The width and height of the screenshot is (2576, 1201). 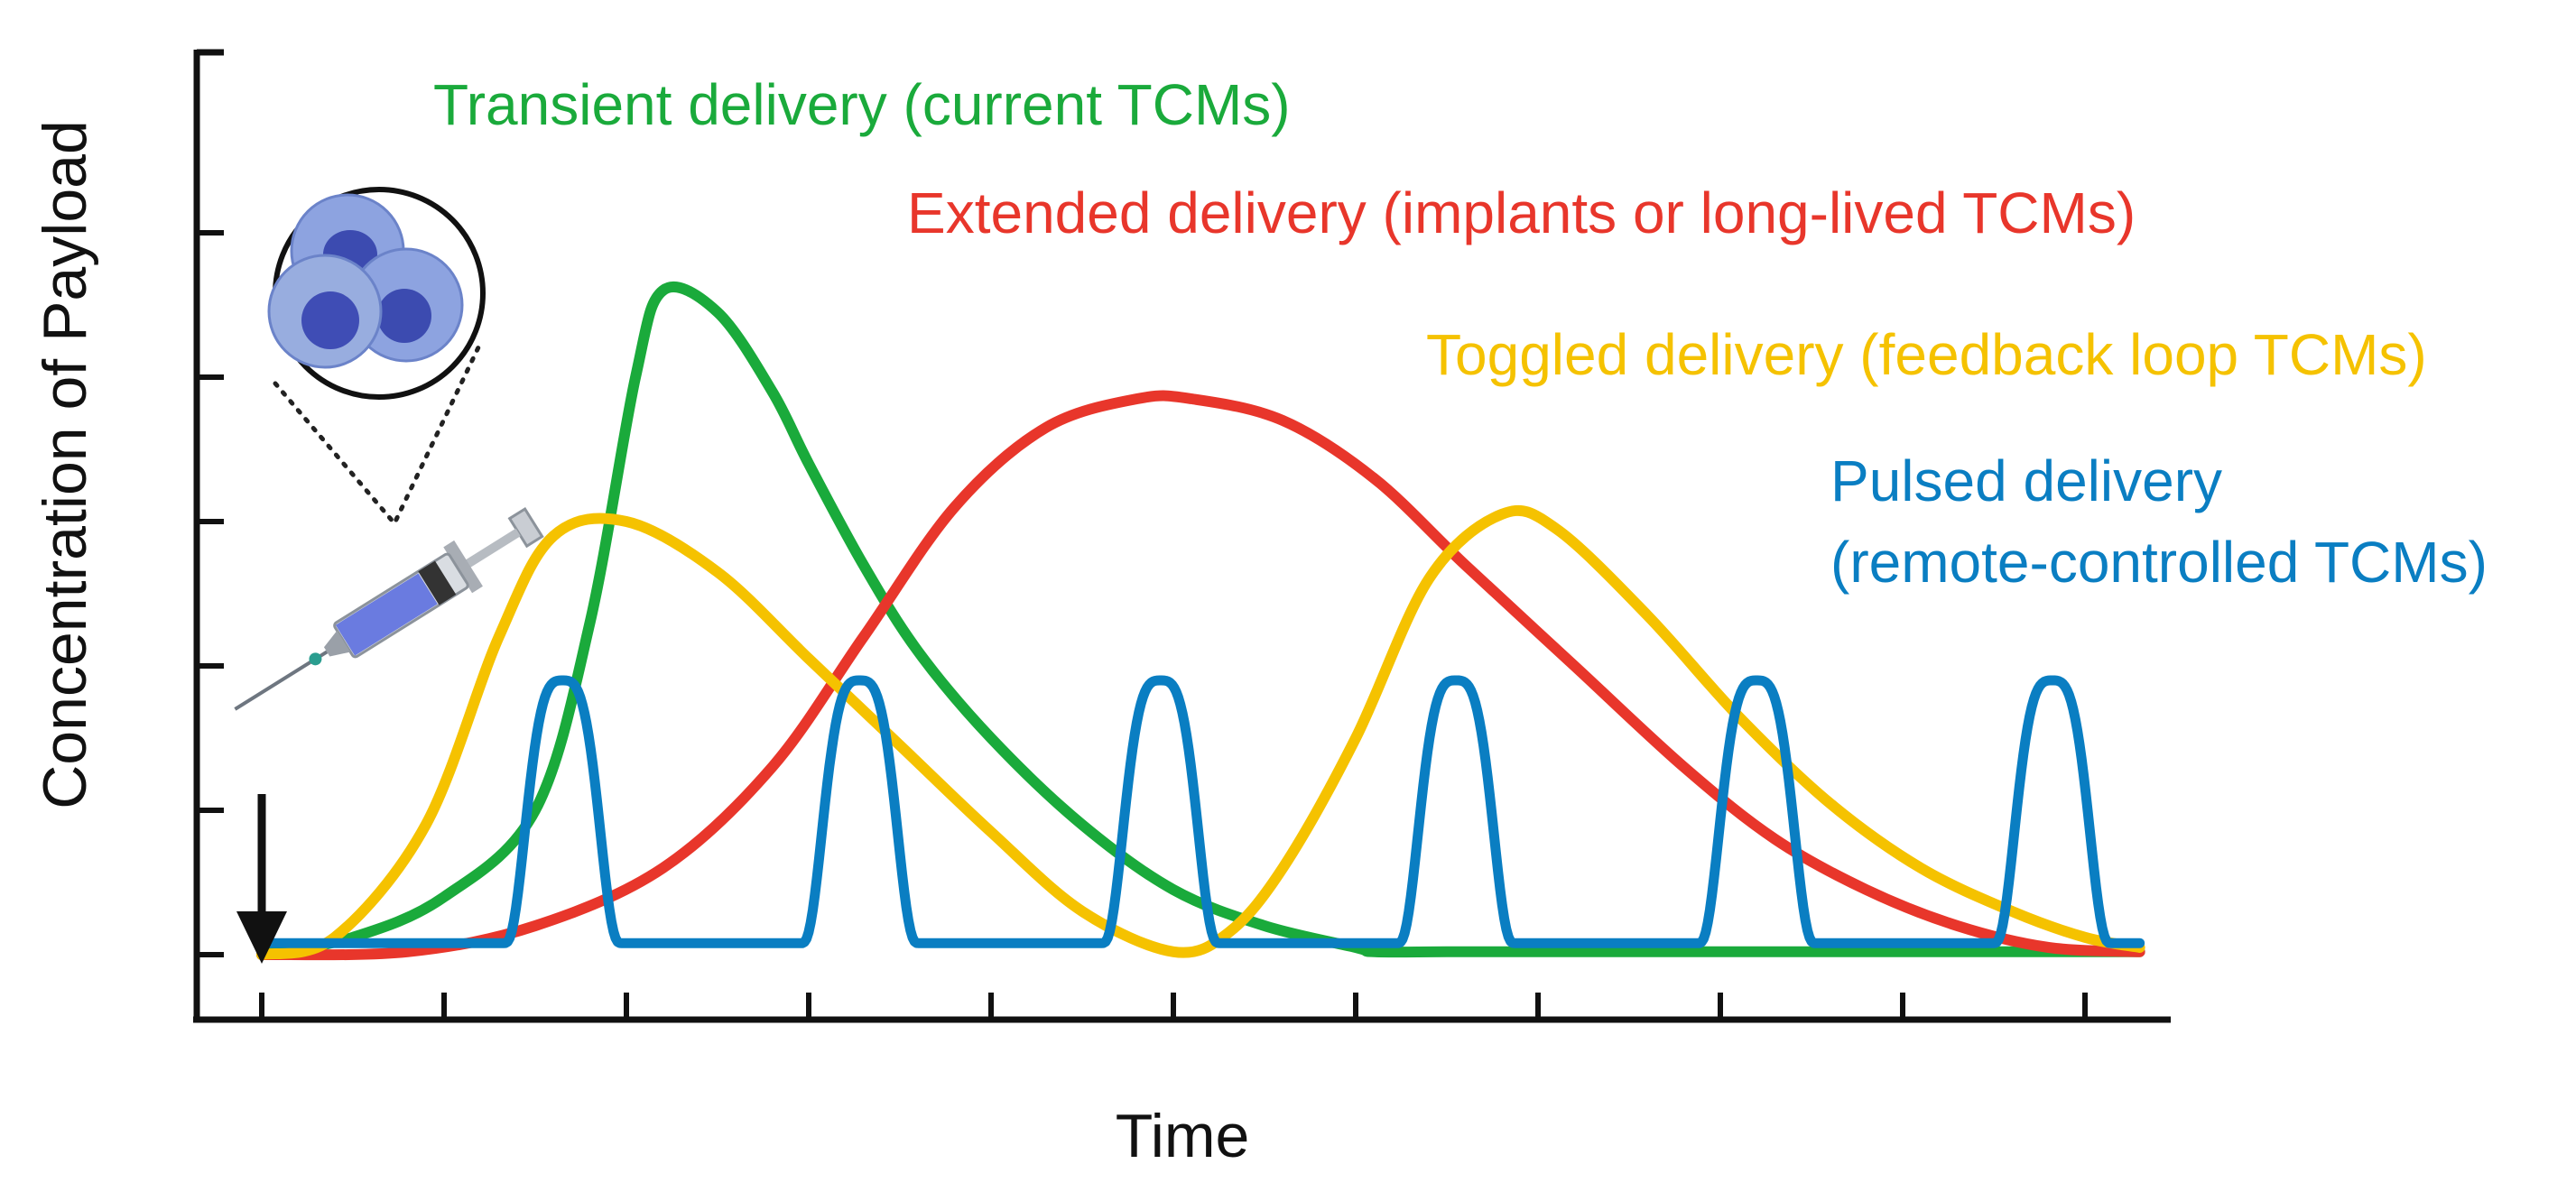 I want to click on label-transient: Transient delivery (current TCMs), so click(x=862, y=104).